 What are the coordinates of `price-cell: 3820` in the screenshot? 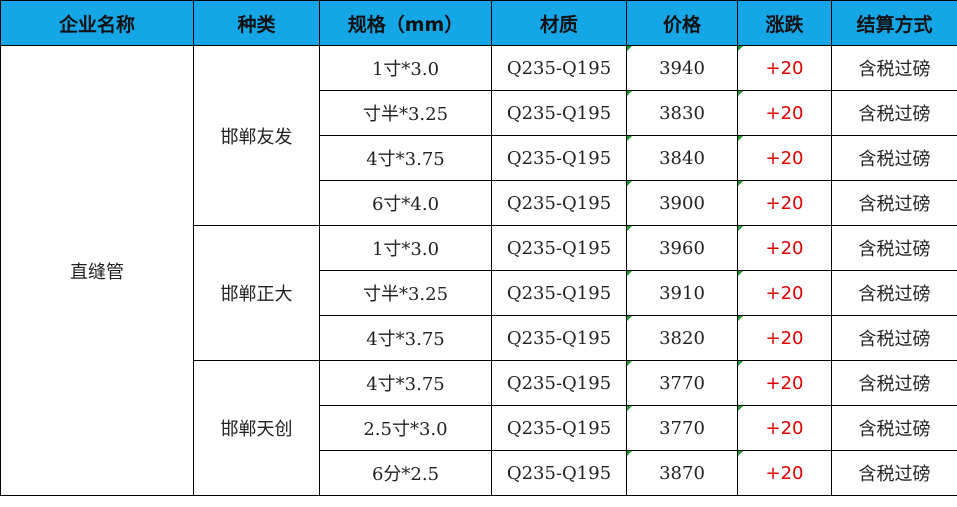 It's located at (682, 338).